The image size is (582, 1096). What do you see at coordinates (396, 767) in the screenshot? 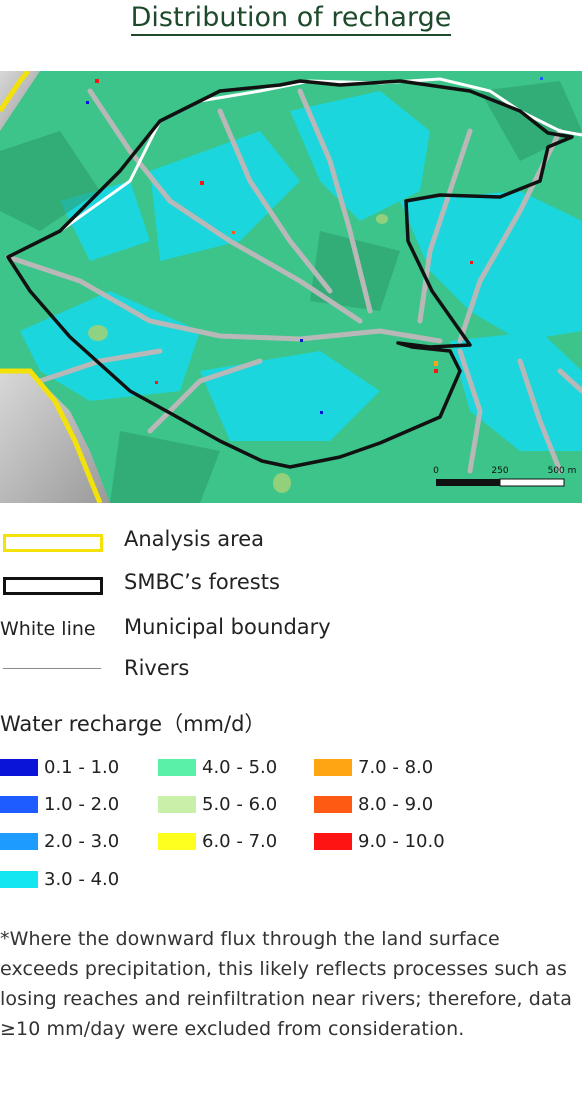
I see `recharge-class-label: 7.0 - 8.0` at bounding box center [396, 767].